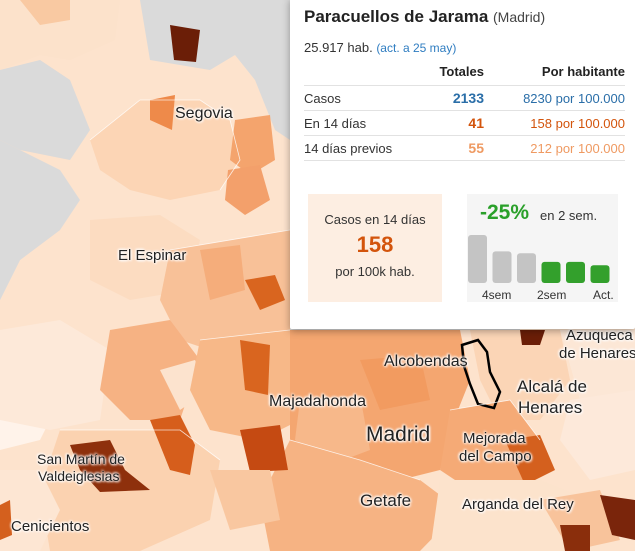  I want to click on table-row: En 14 días 41 158 por 100.000, so click(464, 123).